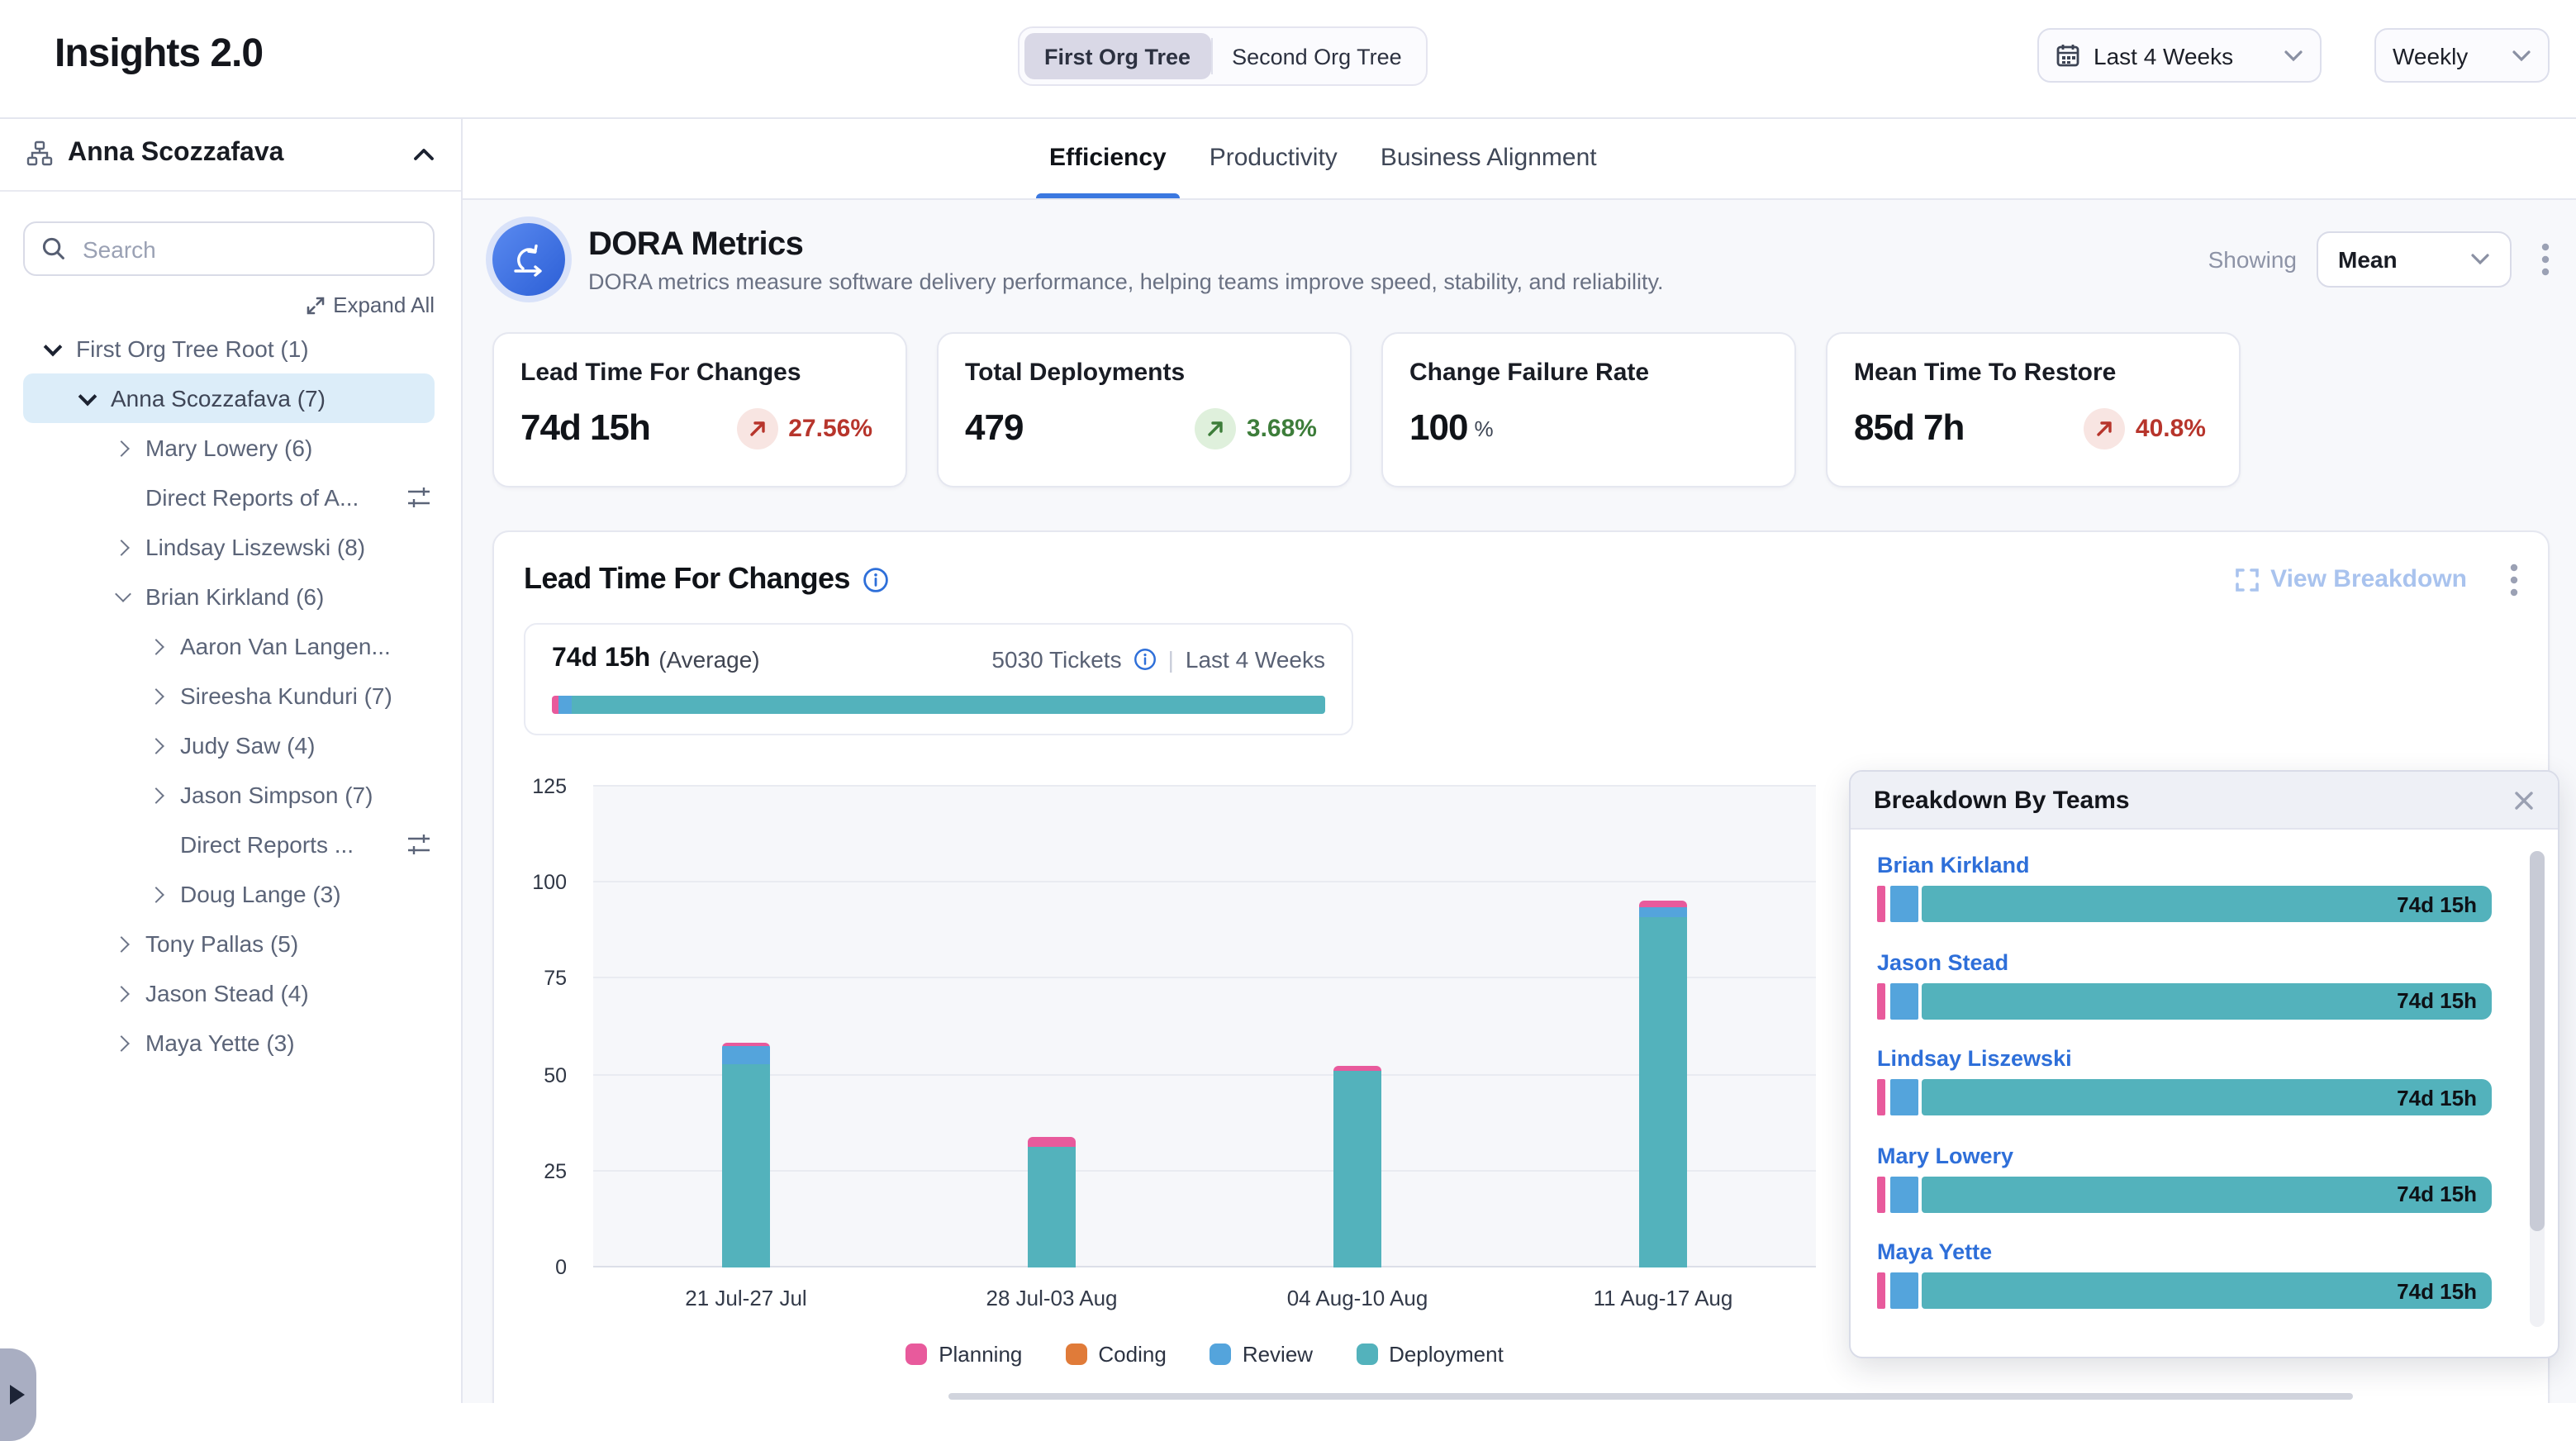 The width and height of the screenshot is (2576, 1441). I want to click on panel-scrollbar, so click(2537, 1089).